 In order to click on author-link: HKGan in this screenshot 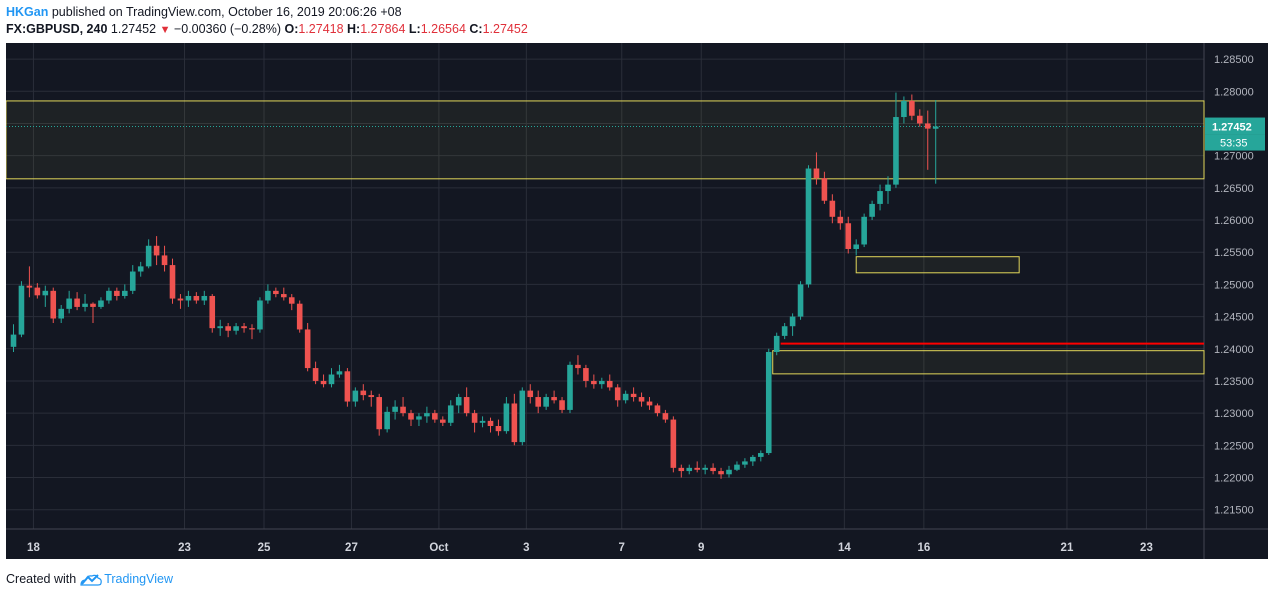, I will do `click(27, 12)`.